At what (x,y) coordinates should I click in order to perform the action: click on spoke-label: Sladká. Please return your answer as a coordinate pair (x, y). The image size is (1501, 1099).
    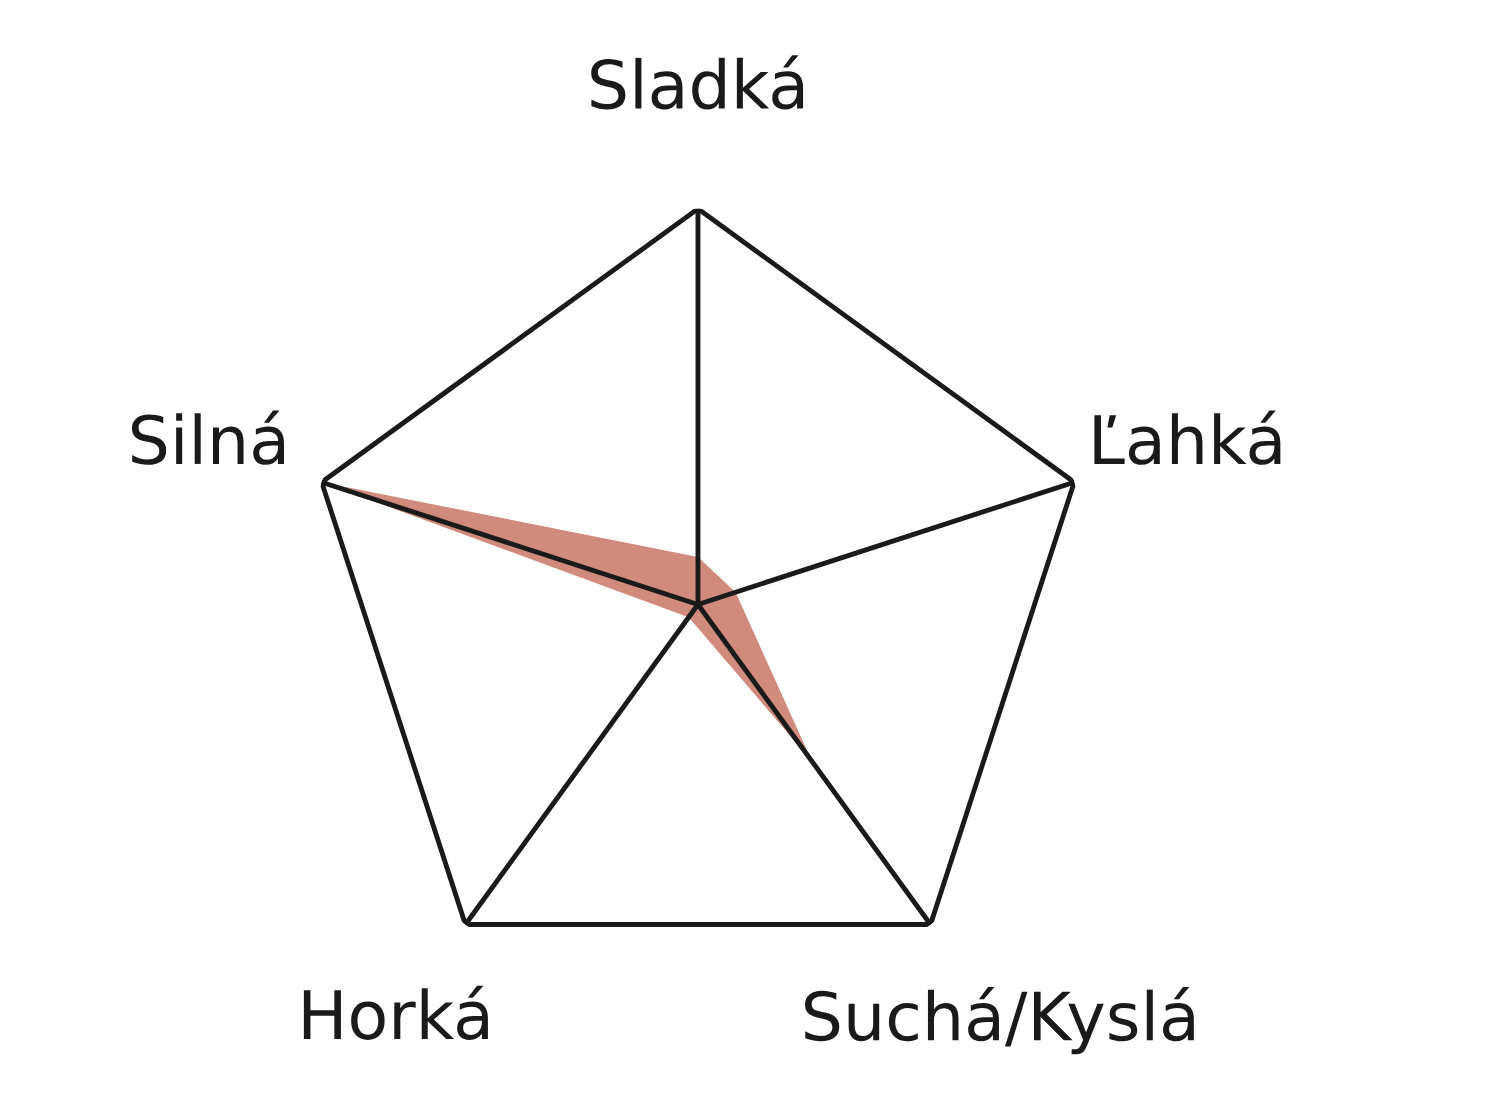
    Looking at the image, I should click on (697, 82).